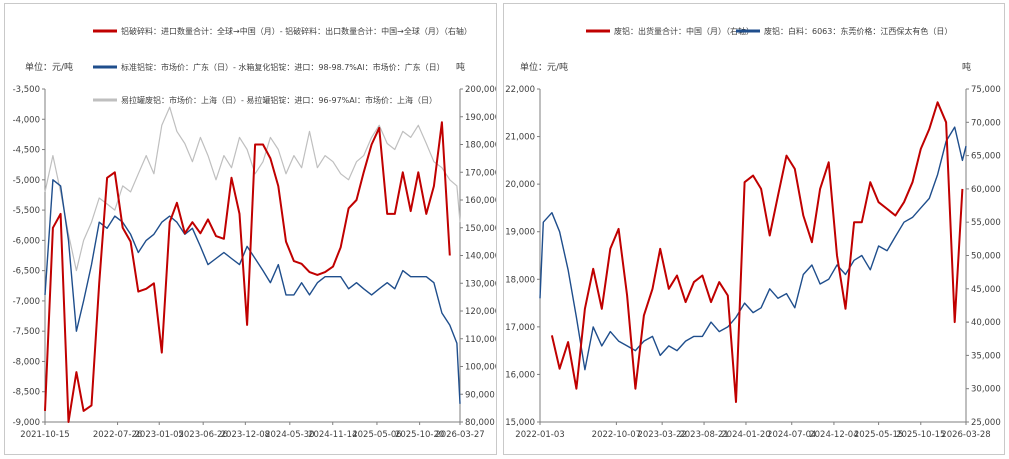 The height and width of the screenshot is (459, 1009). I want to click on y-left-tick-label: -7,000, so click(26, 302).